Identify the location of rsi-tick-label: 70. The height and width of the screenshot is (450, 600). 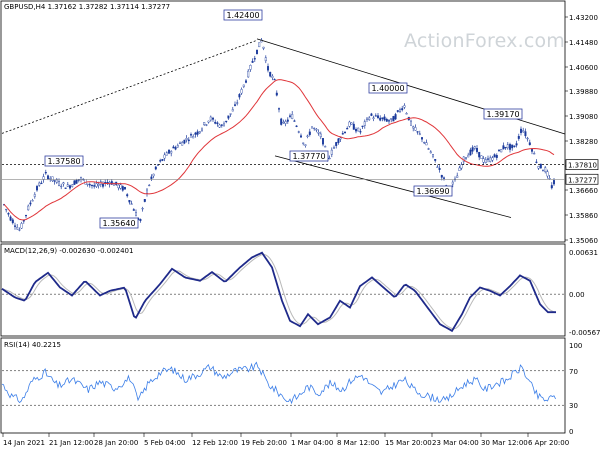
(573, 372).